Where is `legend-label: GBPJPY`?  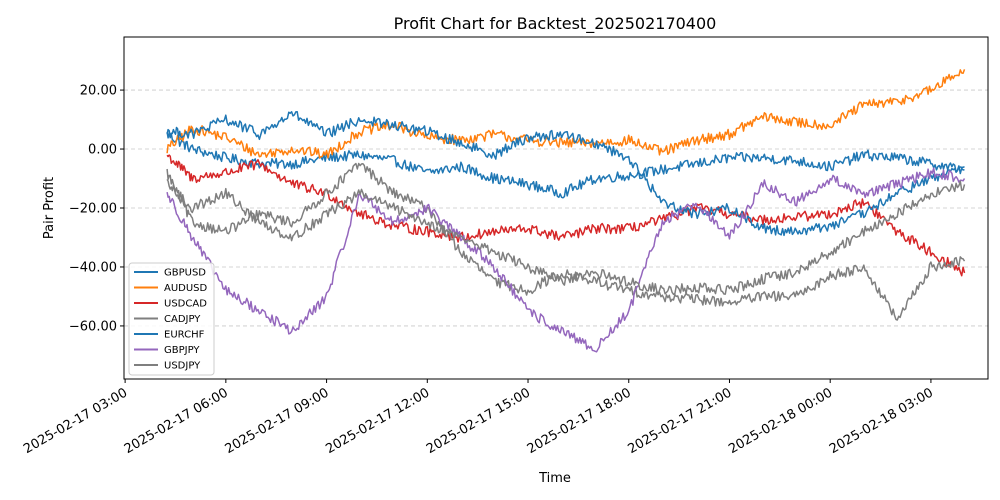 legend-label: GBPJPY is located at coordinates (182, 350).